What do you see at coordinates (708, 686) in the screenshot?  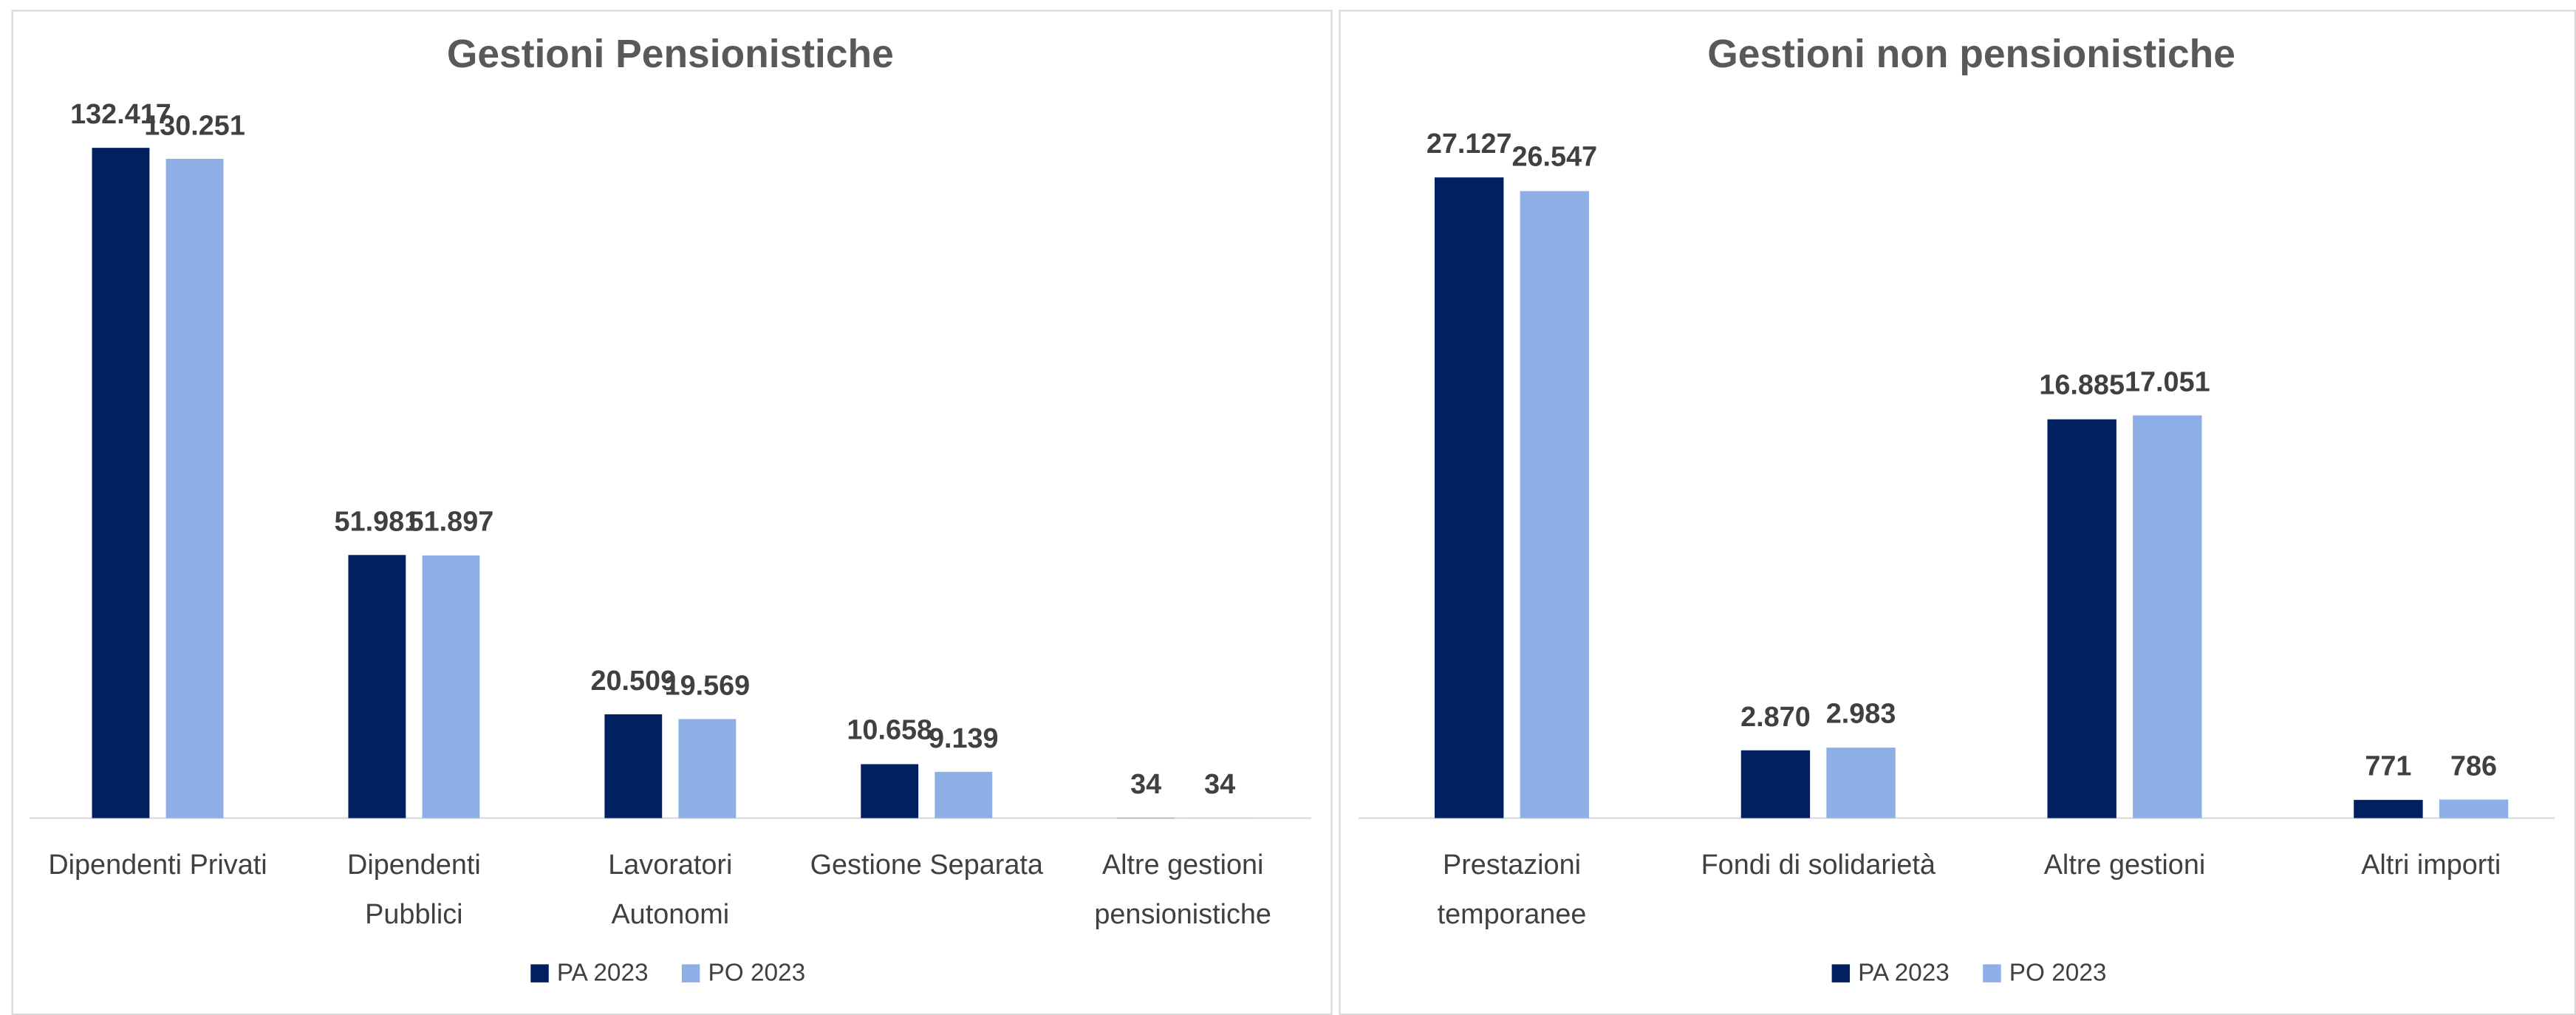 I see `data-label: 19.569` at bounding box center [708, 686].